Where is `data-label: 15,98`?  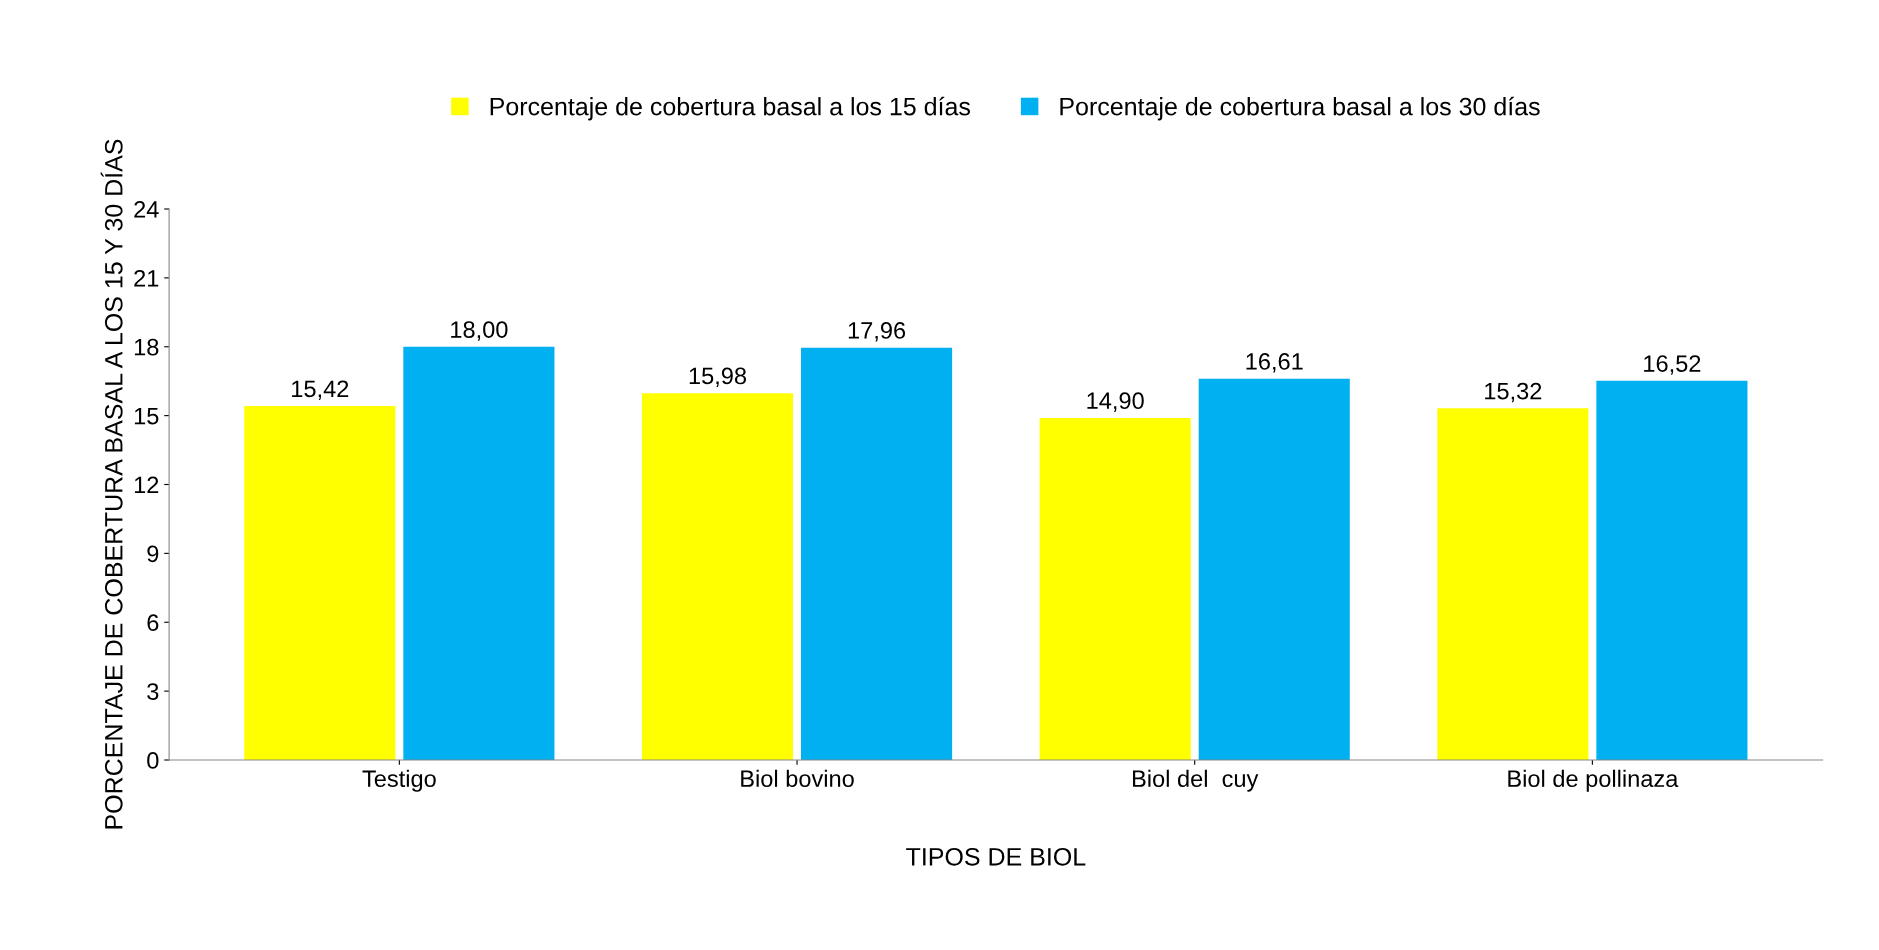
data-label: 15,98 is located at coordinates (718, 377).